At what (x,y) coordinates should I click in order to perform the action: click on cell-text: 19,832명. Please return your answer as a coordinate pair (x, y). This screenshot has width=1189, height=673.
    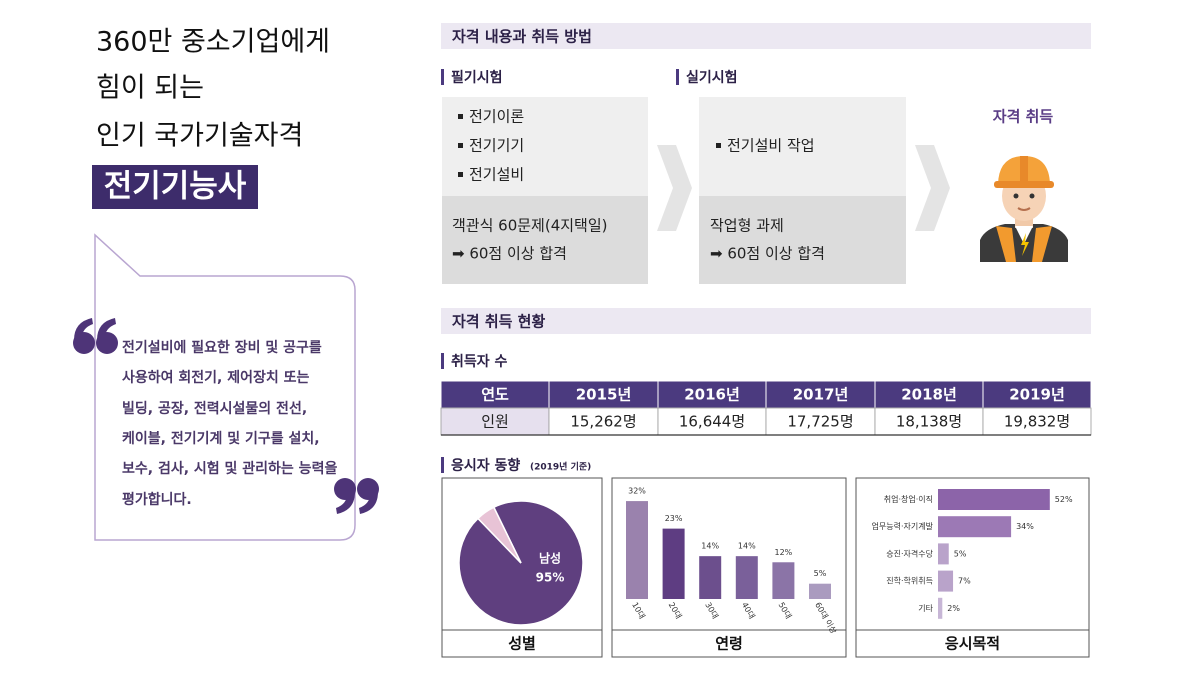
    Looking at the image, I should click on (1037, 422).